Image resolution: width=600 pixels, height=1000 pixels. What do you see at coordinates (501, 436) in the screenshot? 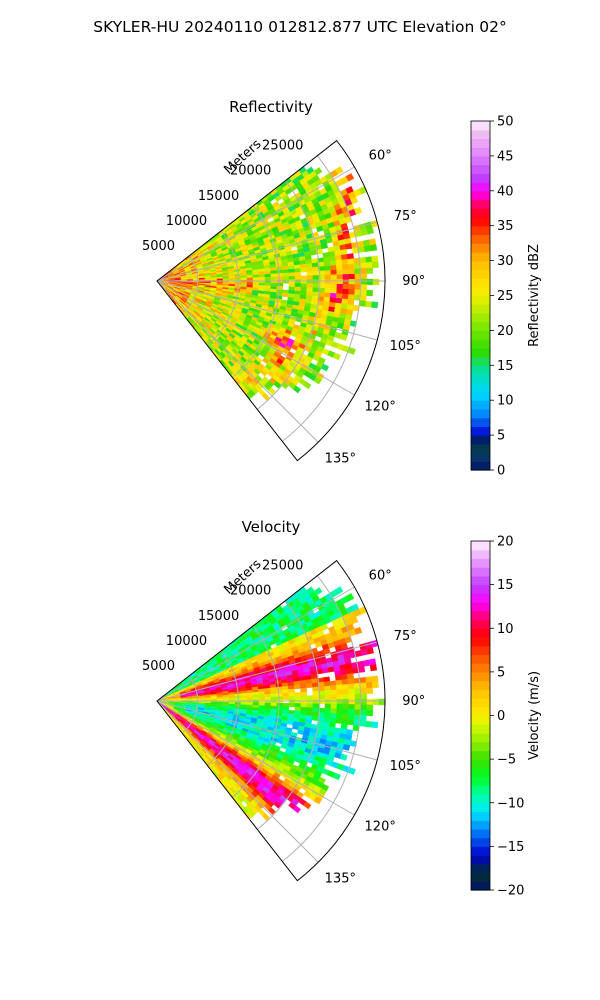
I see `colorbar-tick-label: 5` at bounding box center [501, 436].